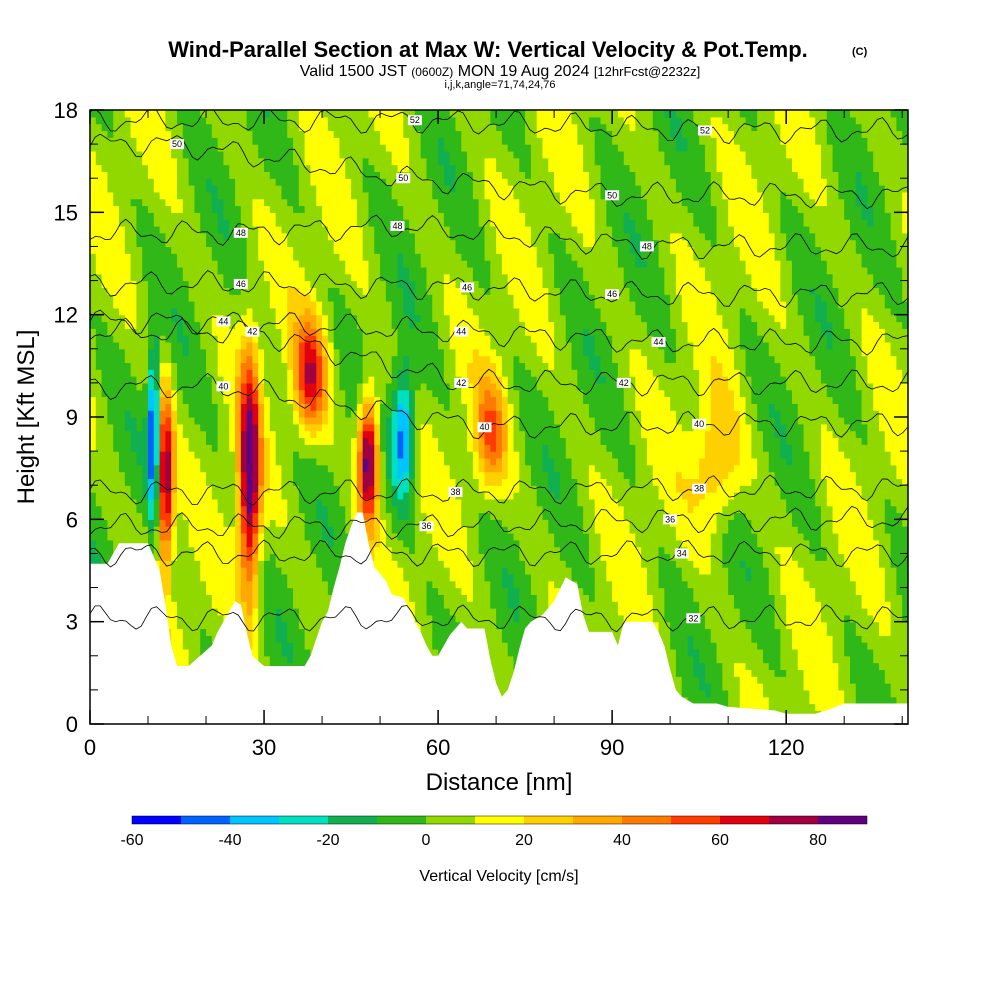 Image resolution: width=1000 pixels, height=1000 pixels. What do you see at coordinates (66, 315) in the screenshot?
I see `y-tick-label: 12` at bounding box center [66, 315].